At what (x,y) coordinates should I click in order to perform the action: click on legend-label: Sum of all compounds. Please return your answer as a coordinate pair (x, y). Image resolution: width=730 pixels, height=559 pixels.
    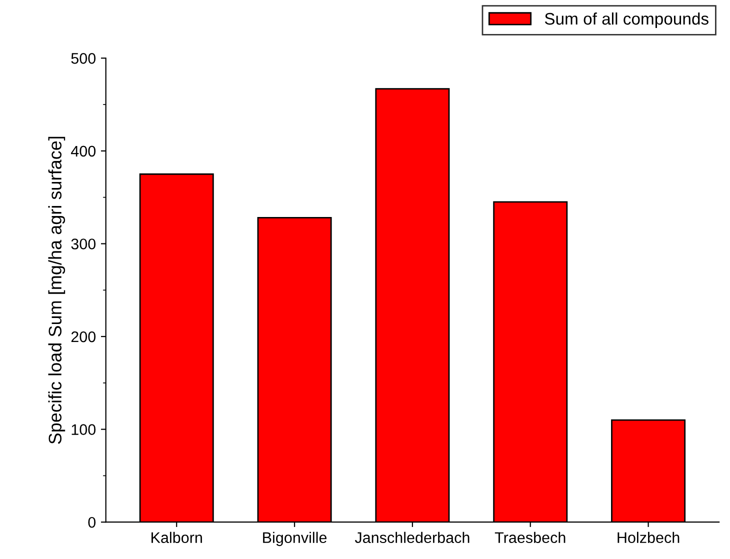
    Looking at the image, I should click on (626, 20).